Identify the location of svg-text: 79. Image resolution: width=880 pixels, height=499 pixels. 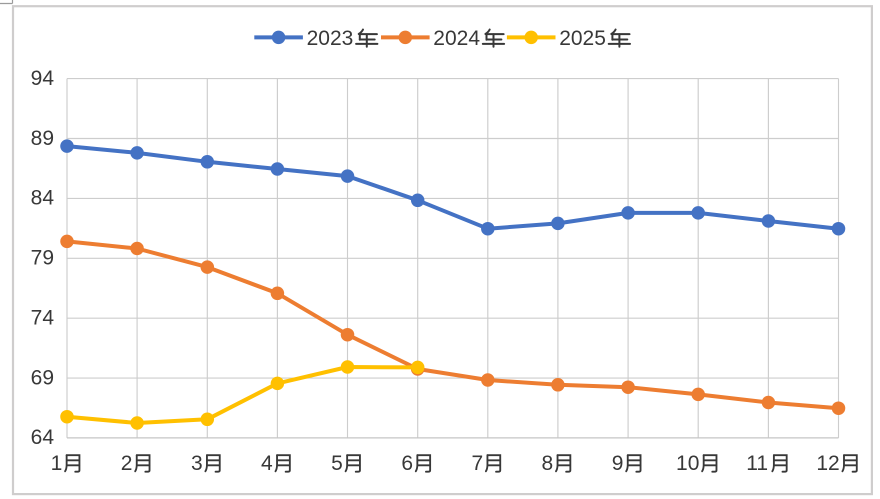
(42, 258).